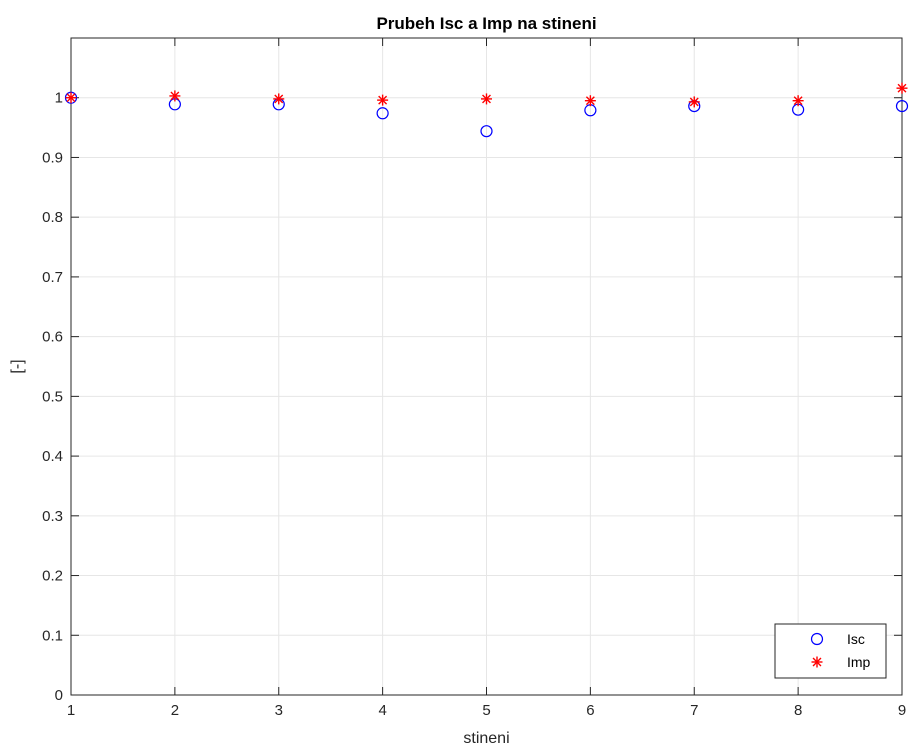 The image size is (909, 756). I want to click on chart-title: Prubeh Isc a Imp na stineni, so click(486, 23).